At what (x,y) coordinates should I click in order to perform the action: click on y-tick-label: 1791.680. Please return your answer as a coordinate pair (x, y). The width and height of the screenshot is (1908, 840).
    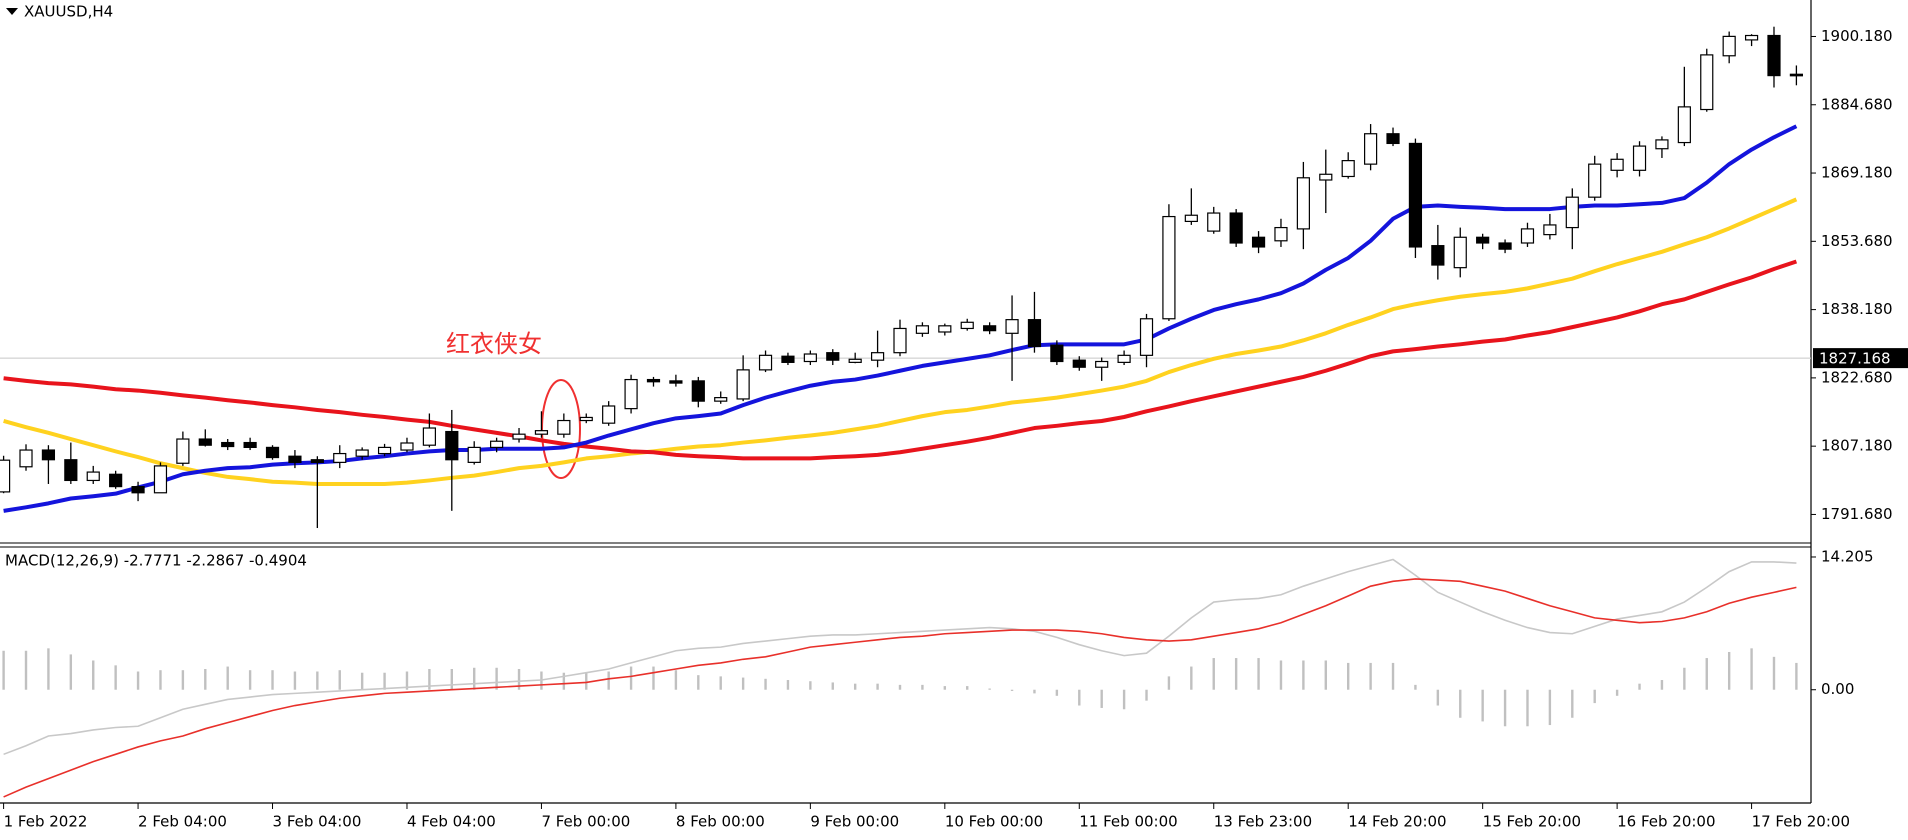
    Looking at the image, I should click on (1857, 514).